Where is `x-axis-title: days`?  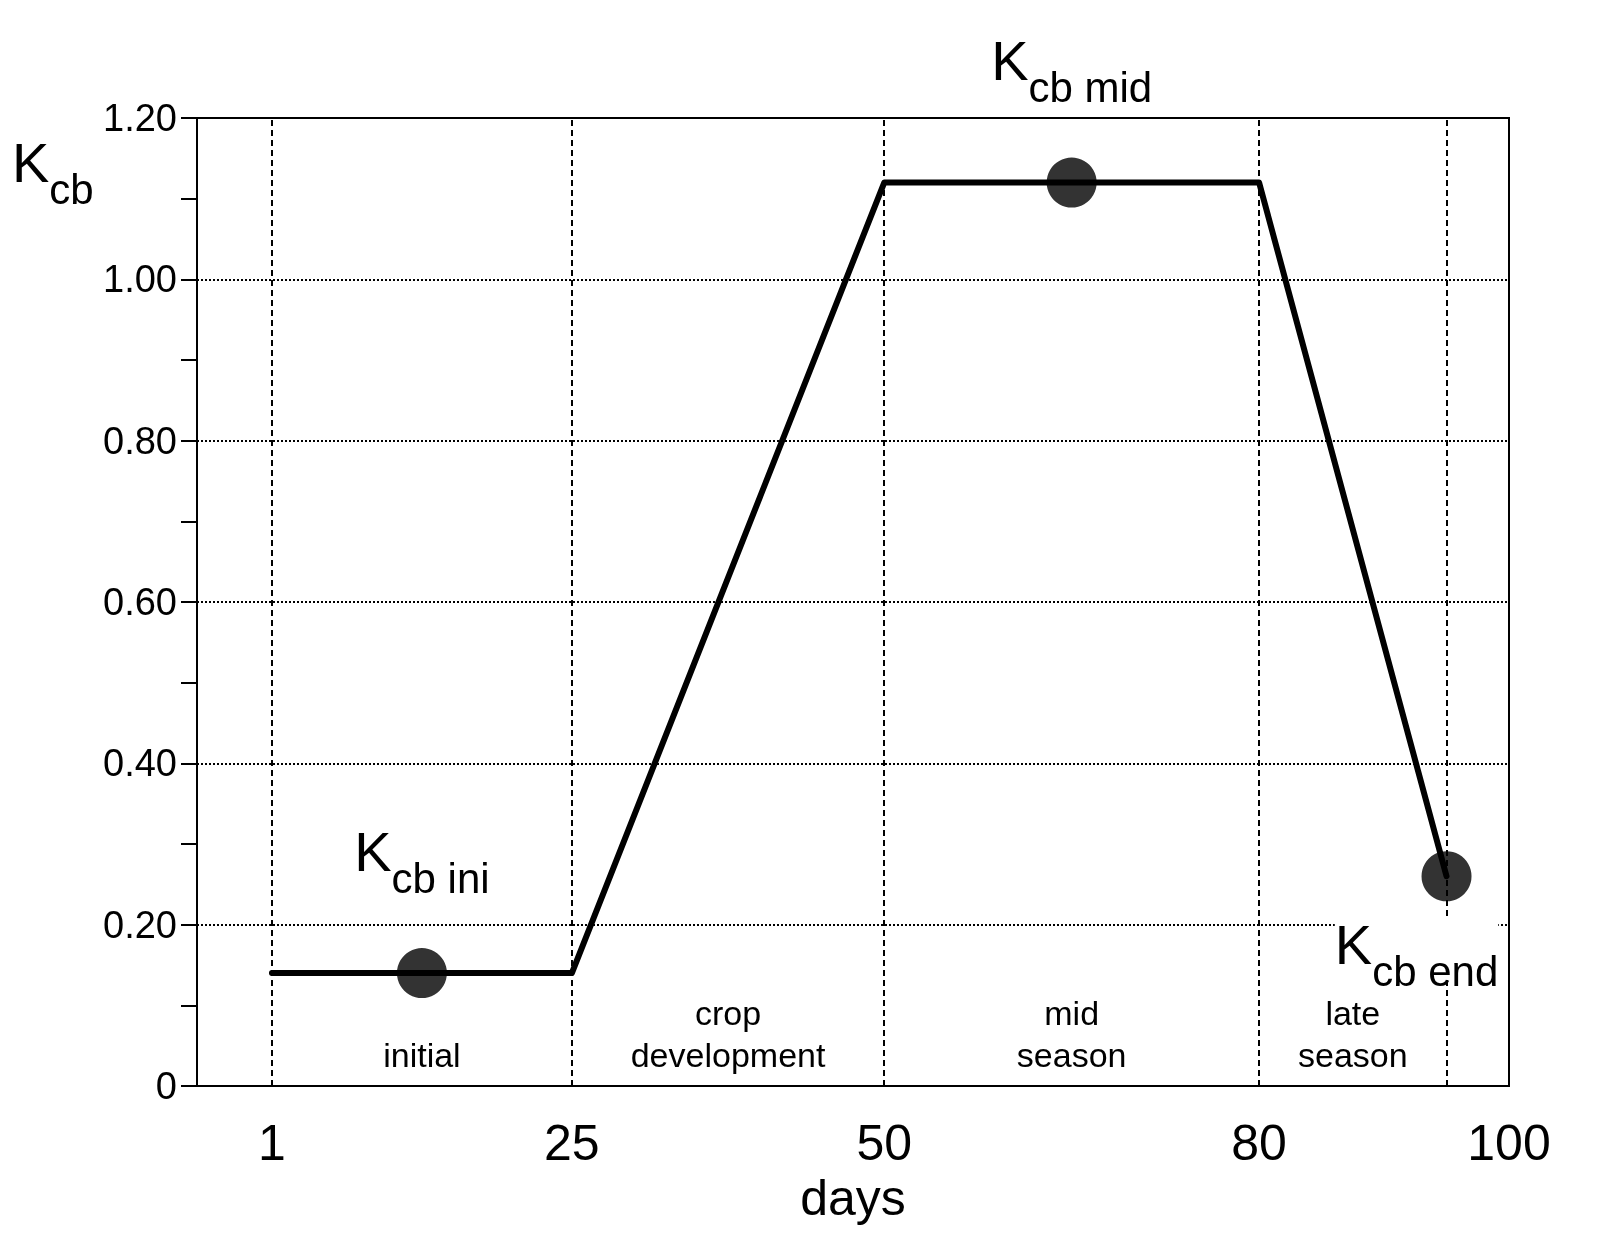
x-axis-title: days is located at coordinates (853, 1197).